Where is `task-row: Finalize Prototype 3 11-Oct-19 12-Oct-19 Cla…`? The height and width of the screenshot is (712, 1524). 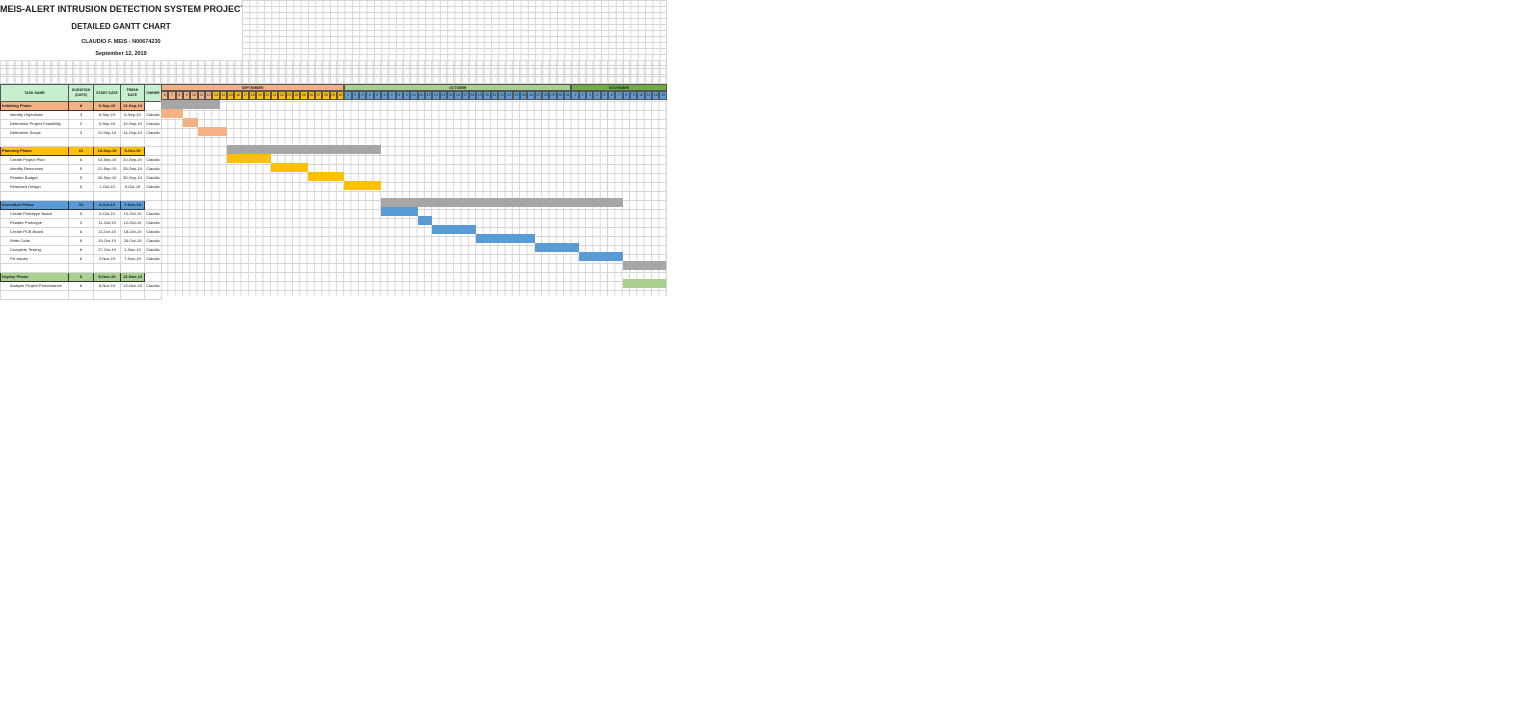 task-row: Finalize Prototype 3 11-Oct-19 12-Oct-19 Cla… is located at coordinates (81, 223).